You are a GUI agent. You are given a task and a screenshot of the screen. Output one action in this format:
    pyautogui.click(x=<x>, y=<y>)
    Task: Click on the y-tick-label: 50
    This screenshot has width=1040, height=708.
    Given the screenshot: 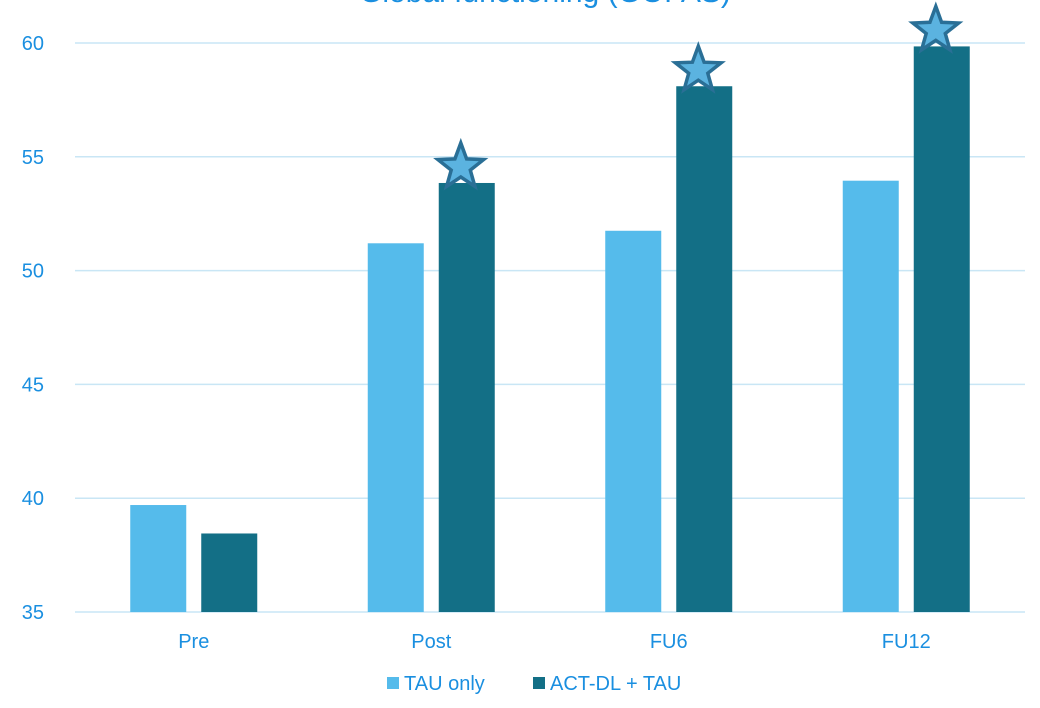 What is the action you would take?
    pyautogui.click(x=33, y=272)
    